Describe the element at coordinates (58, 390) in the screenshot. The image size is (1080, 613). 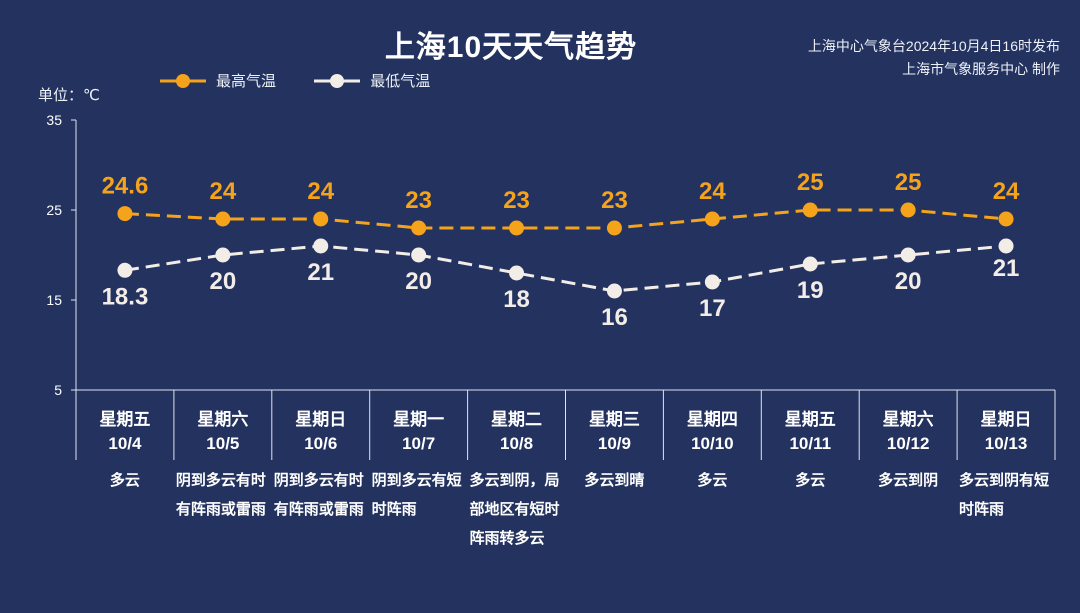
I see `y-tick-label: 5` at that location.